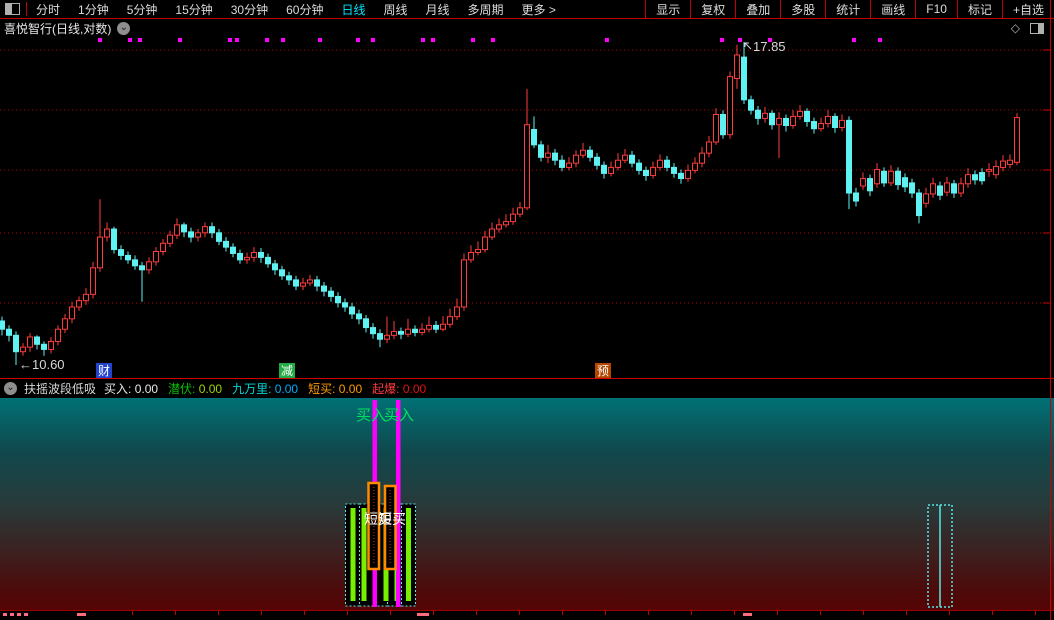 This screenshot has width=1054, height=620. Describe the element at coordinates (249, 9) in the screenshot. I see `period-tab-30分钟: 30分钟` at that location.